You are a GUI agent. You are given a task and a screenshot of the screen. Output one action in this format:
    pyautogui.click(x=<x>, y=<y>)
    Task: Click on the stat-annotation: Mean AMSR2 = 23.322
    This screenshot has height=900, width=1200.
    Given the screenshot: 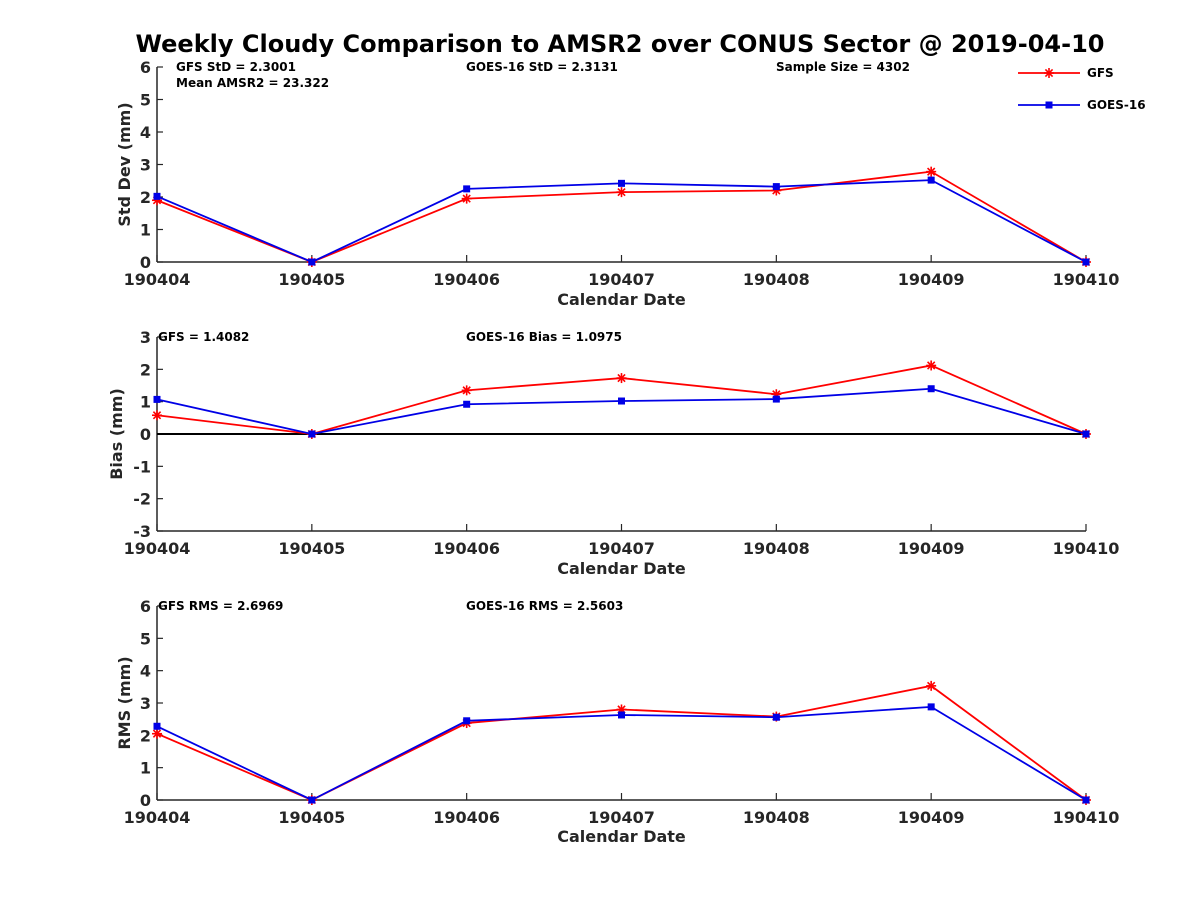 What is the action you would take?
    pyautogui.click(x=252, y=83)
    